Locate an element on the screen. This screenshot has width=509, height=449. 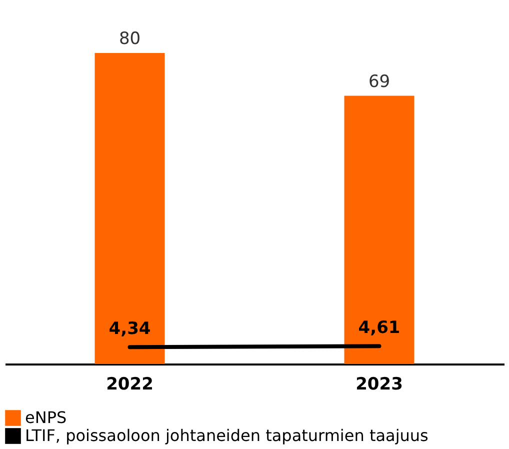
data-label: 80 is located at coordinates (129, 39).